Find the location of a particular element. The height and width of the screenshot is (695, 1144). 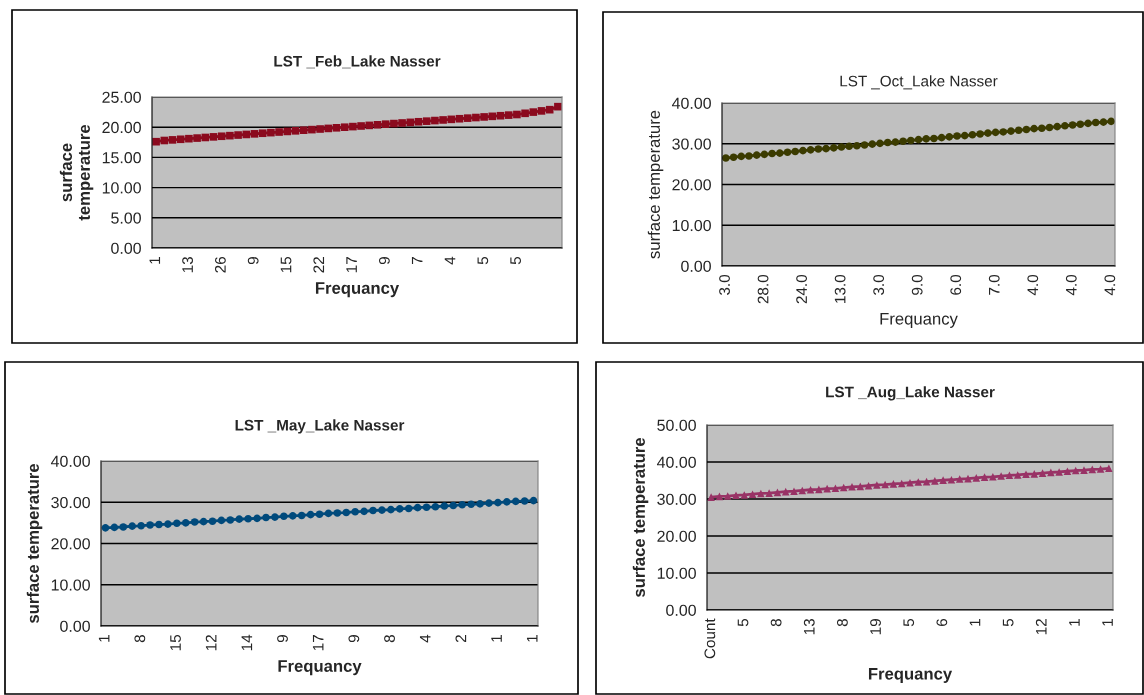

chart-title: LST _May_Lake Nasser is located at coordinates (320, 426).